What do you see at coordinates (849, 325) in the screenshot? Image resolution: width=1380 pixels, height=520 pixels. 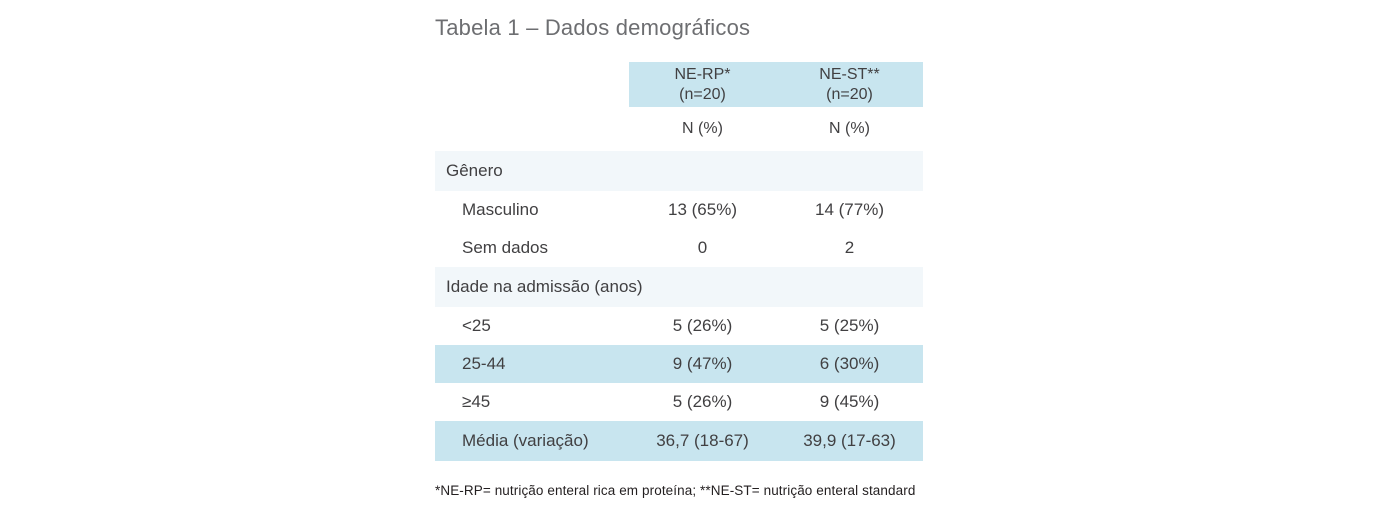 I see `row-value-ne-st: 5 (25%)` at bounding box center [849, 325].